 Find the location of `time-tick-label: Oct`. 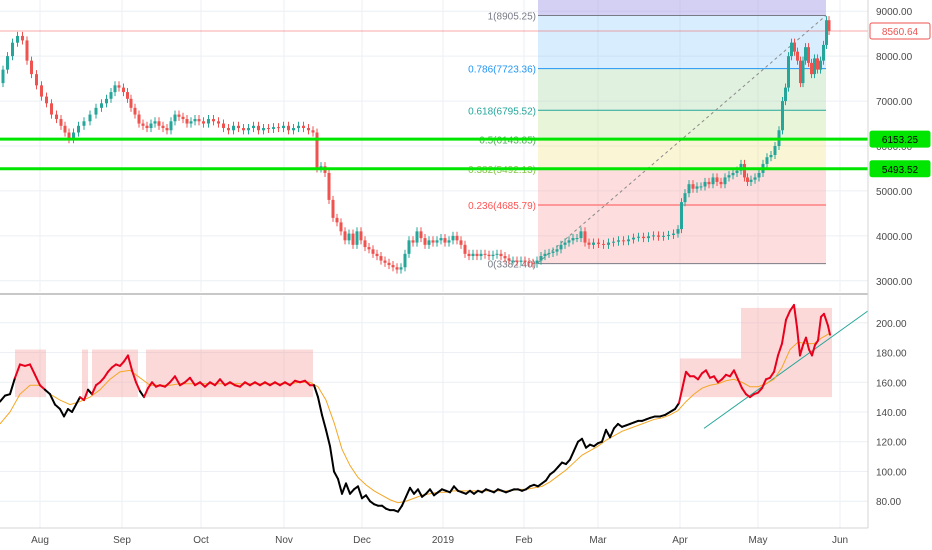

time-tick-label: Oct is located at coordinates (201, 540).